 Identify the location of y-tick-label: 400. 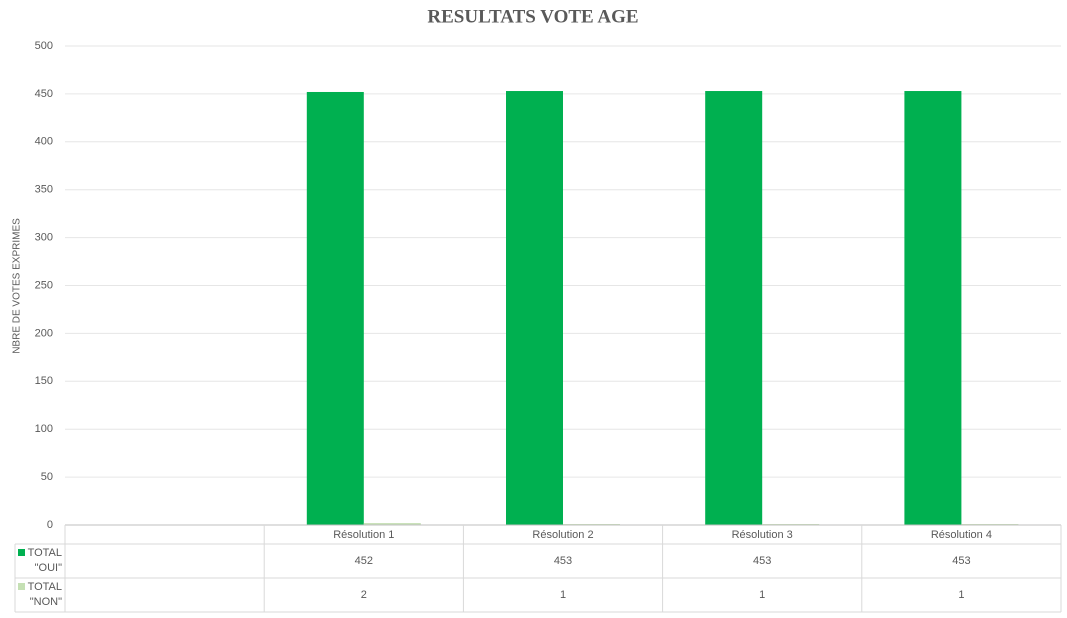
(44, 142).